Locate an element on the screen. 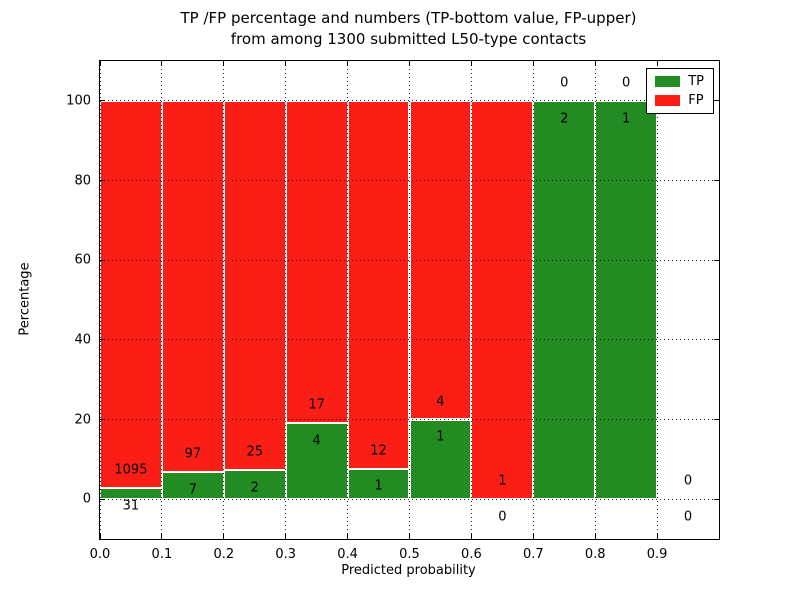 The height and width of the screenshot is (600, 800). fp-count-label: 4 is located at coordinates (440, 402).